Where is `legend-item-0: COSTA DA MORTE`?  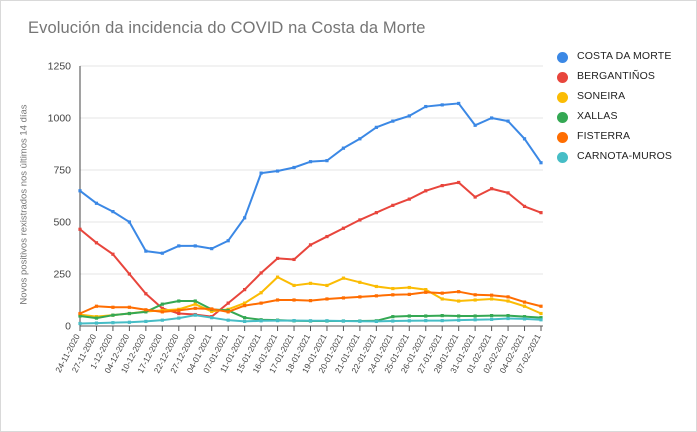 legend-item-0: COSTA DA MORTE is located at coordinates (626, 56).